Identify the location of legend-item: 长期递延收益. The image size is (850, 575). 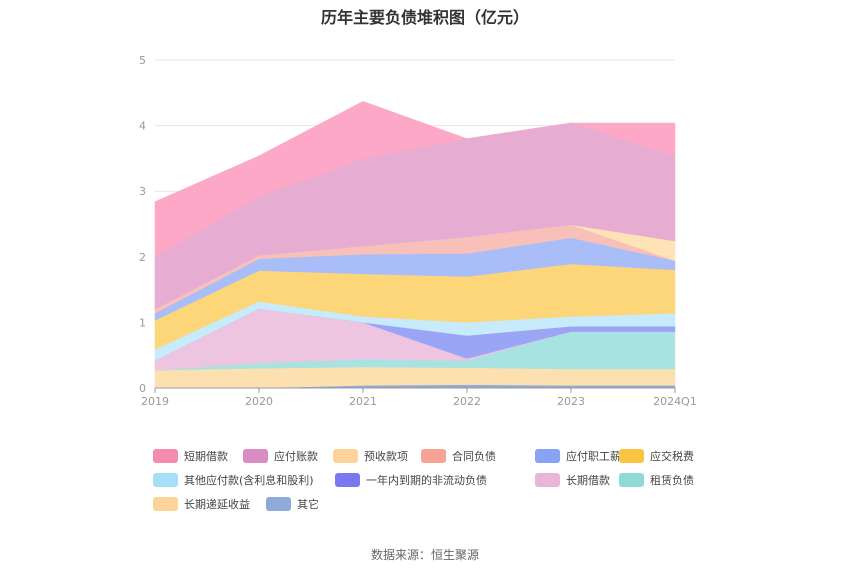
(201, 504).